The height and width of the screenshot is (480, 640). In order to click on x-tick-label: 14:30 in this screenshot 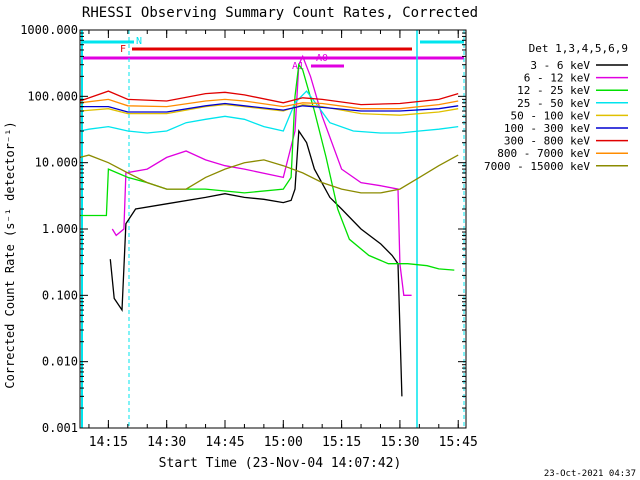, I will do `click(166, 442)`.